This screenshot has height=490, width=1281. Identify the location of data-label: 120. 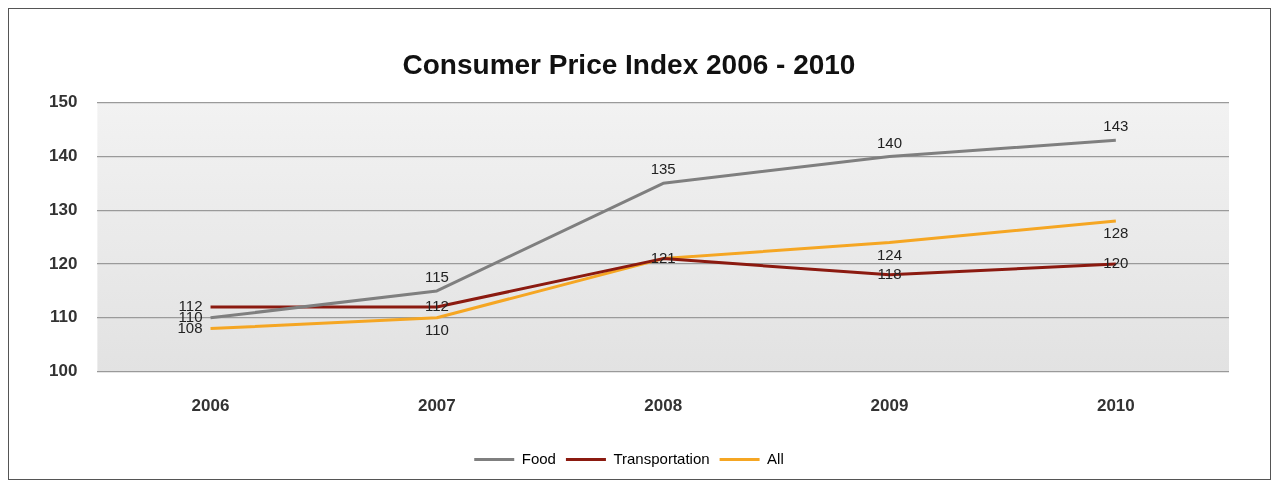
(1116, 263).